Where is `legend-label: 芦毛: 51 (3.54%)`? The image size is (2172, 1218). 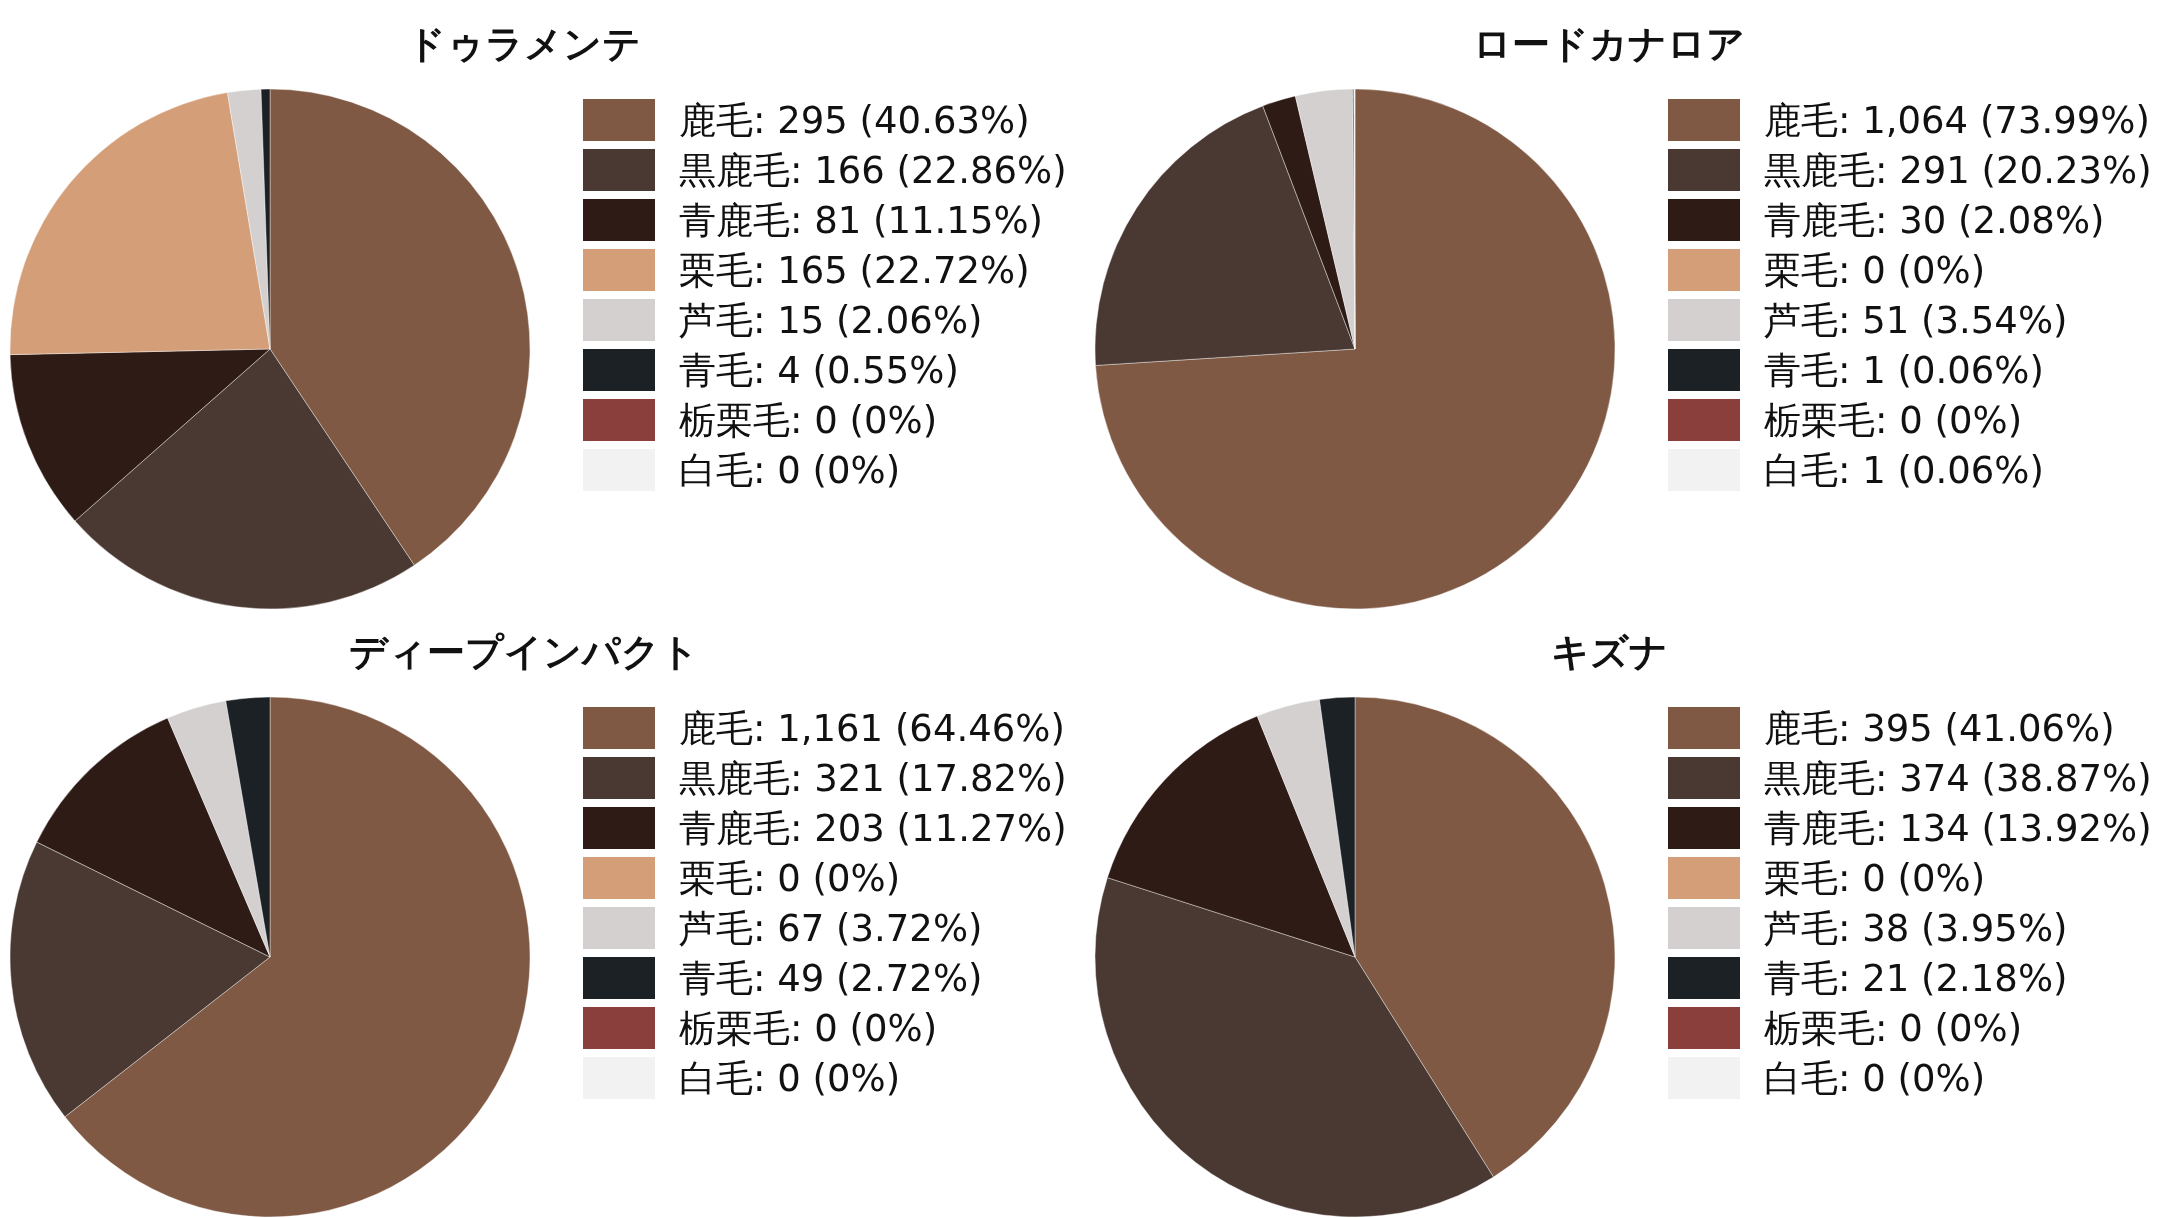 legend-label: 芦毛: 51 (3.54%) is located at coordinates (1916, 320).